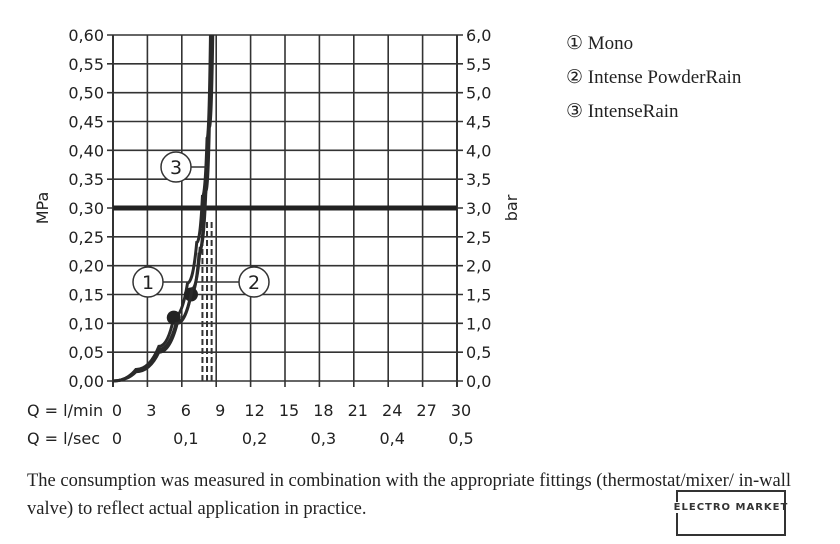  Describe the element at coordinates (511, 207) in the screenshot. I see `y-axis-label-right: bar` at that location.